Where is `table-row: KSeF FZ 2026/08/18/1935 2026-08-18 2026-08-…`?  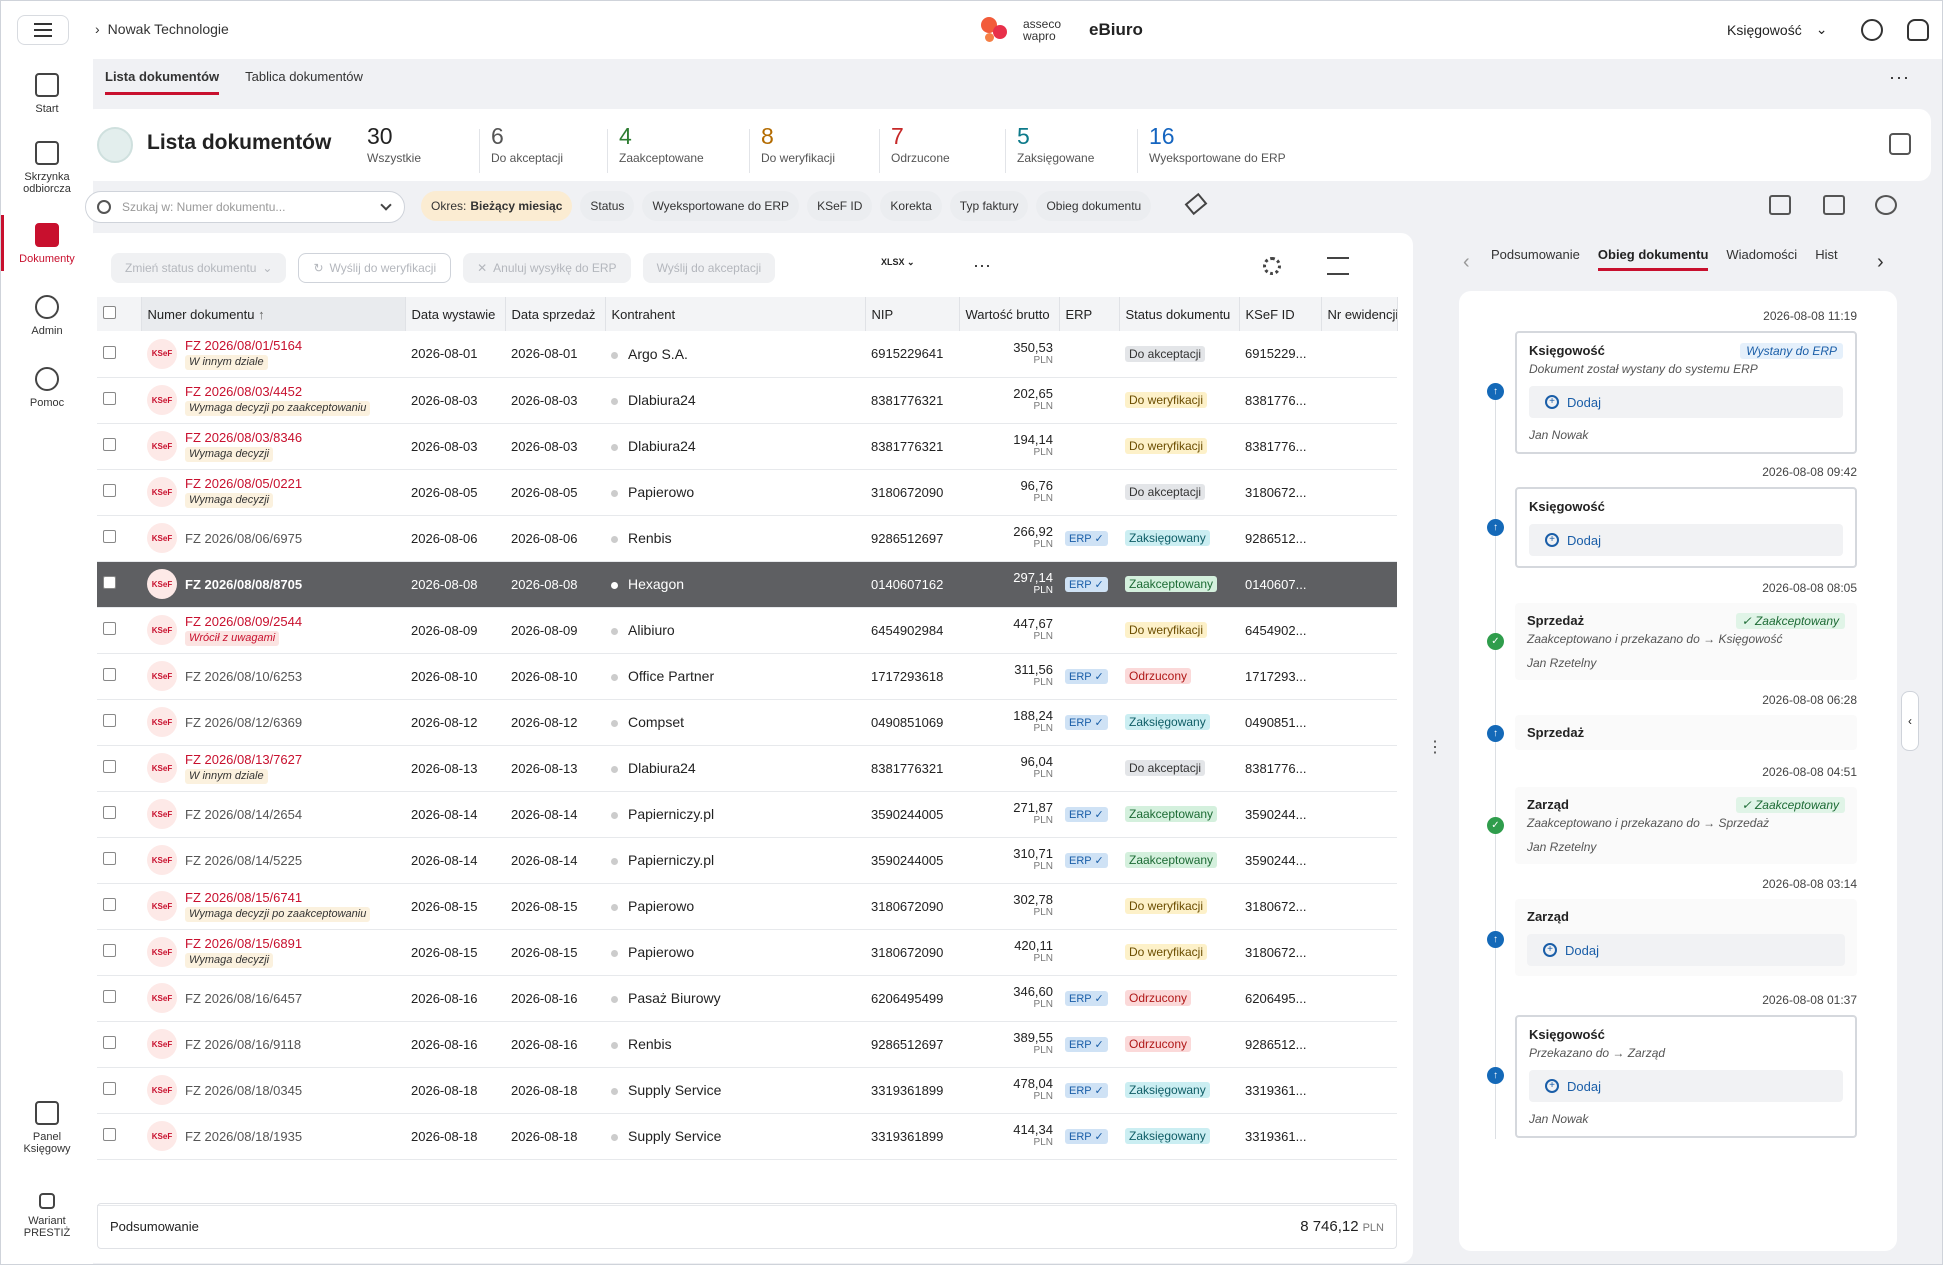
table-row: KSeF FZ 2026/08/18/1935 2026-08-18 2026-08-… is located at coordinates (747, 1136).